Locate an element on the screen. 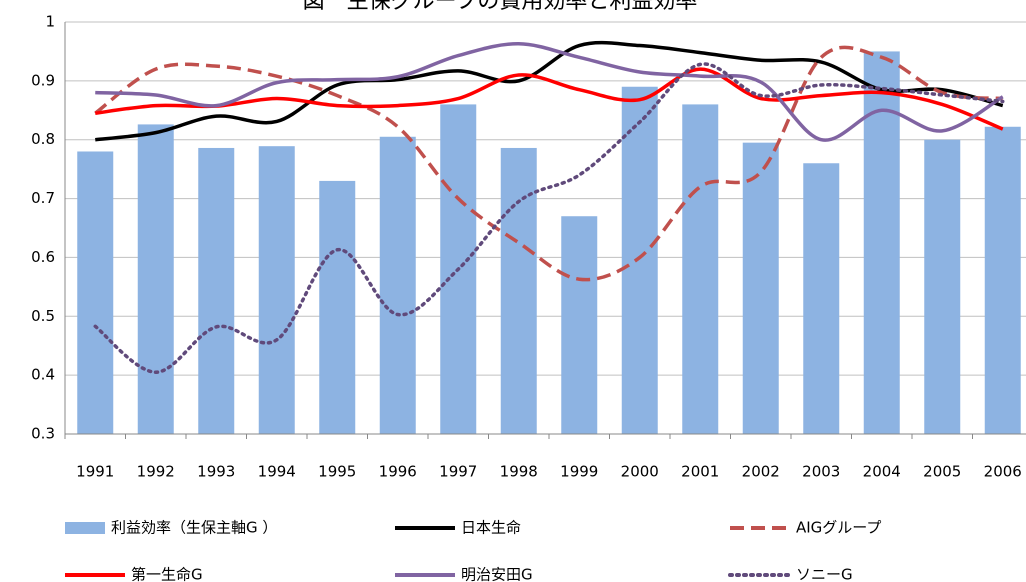 Image resolution: width=1026 pixels, height=582 pixels. y-tick-label: 0.6 is located at coordinates (43, 257).